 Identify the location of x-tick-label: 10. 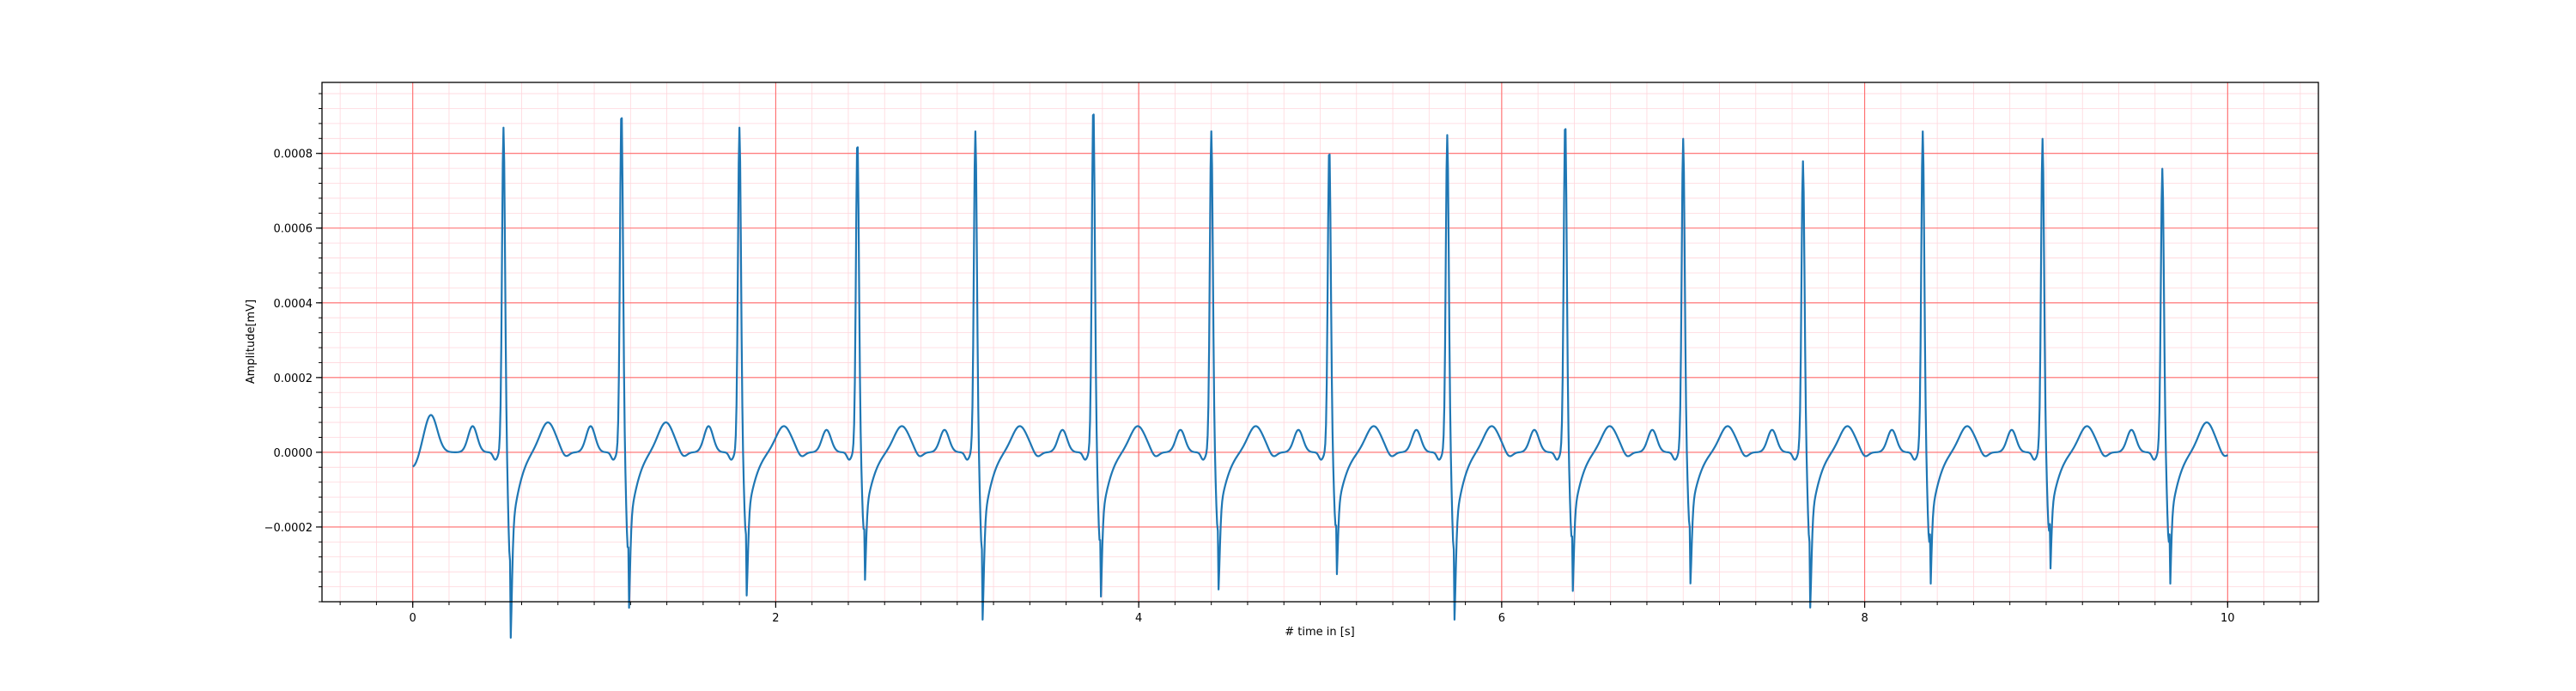
(2228, 618).